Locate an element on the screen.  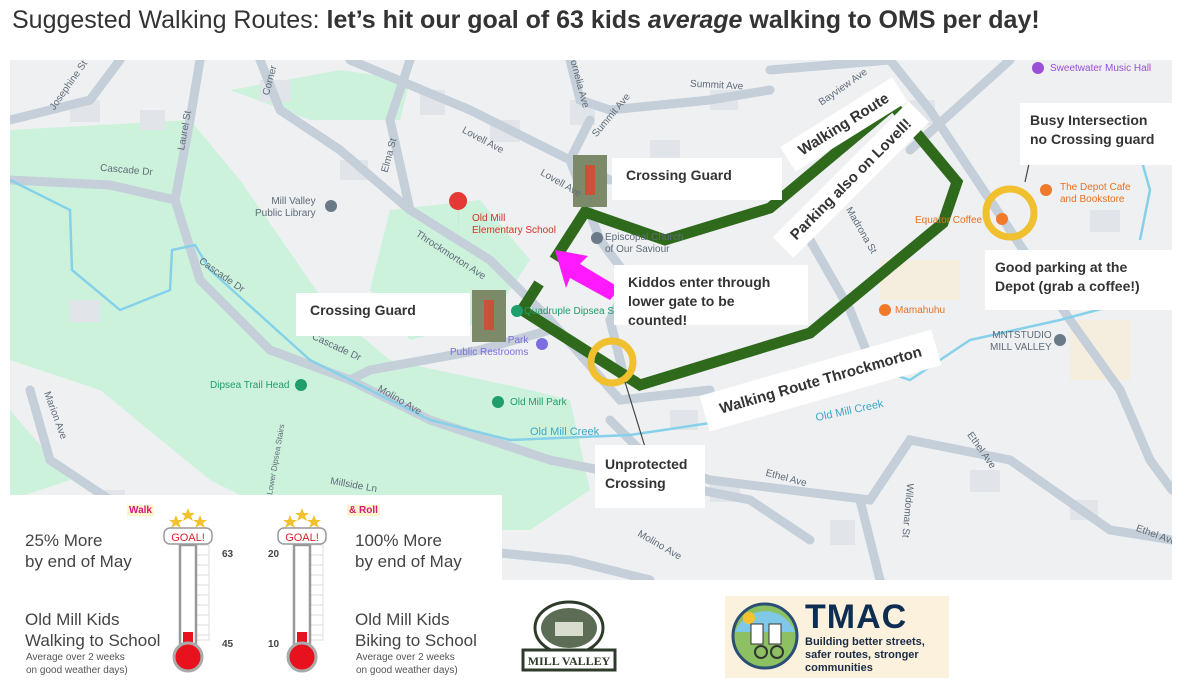
cafe-icon is located at coordinates (1046, 190).